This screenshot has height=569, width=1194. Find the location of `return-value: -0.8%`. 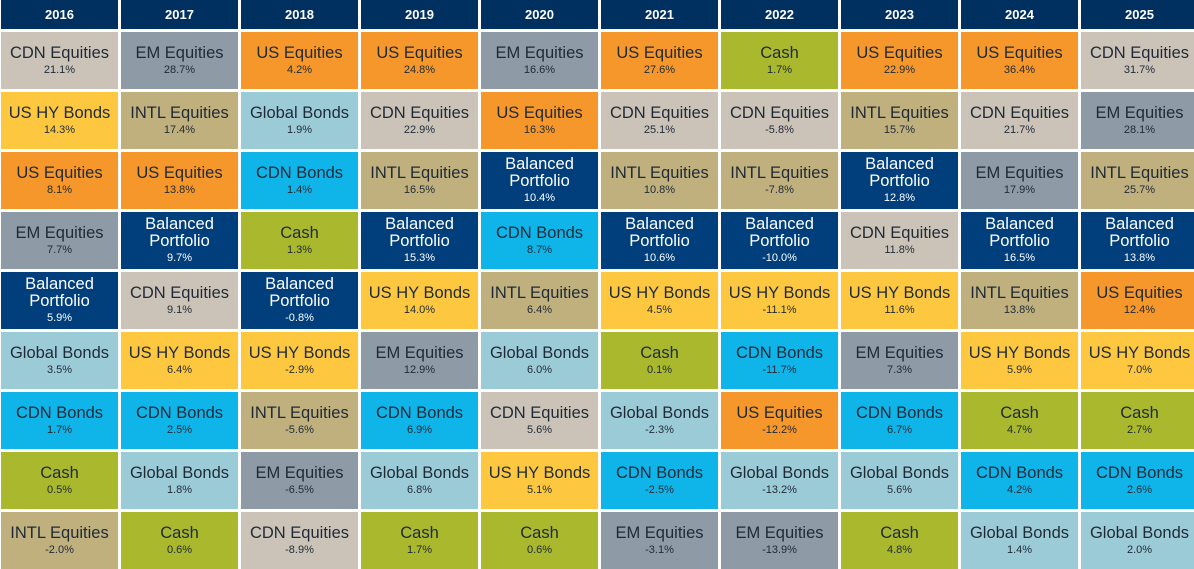

return-value: -0.8% is located at coordinates (299, 318).